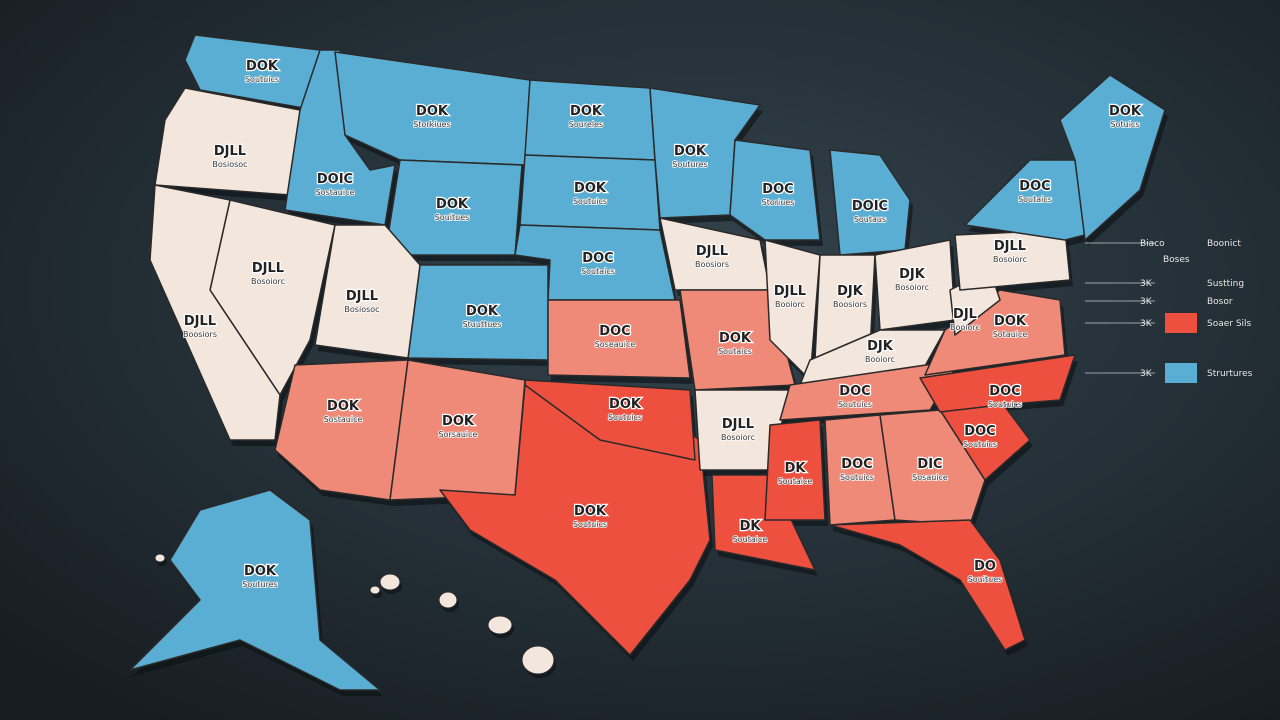 The width and height of the screenshot is (1280, 720). What do you see at coordinates (482, 324) in the screenshot?
I see `region-sublabel: Stuuttues` at bounding box center [482, 324].